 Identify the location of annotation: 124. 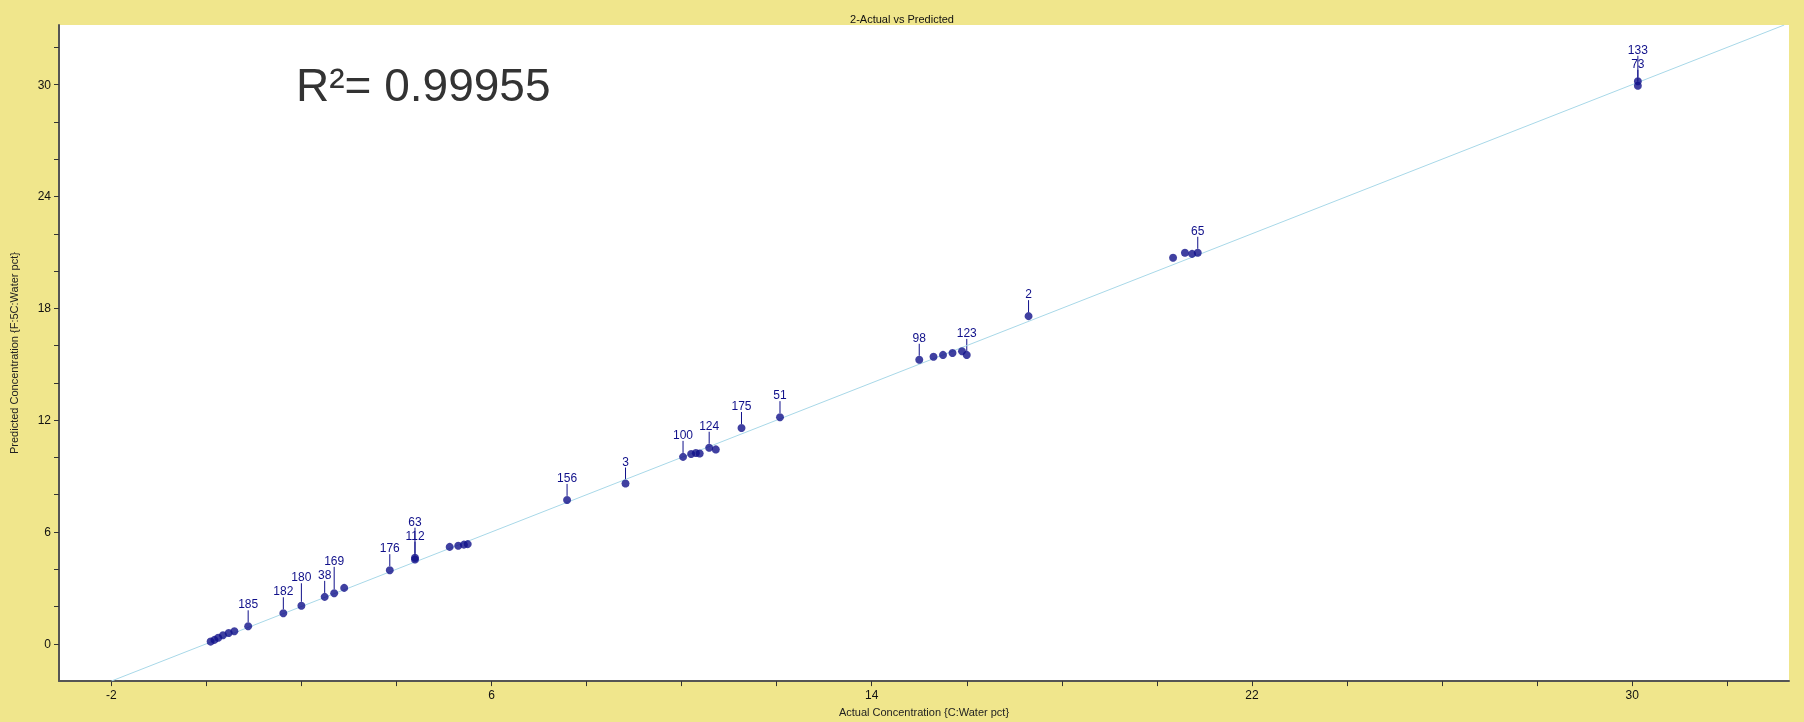
(709, 425).